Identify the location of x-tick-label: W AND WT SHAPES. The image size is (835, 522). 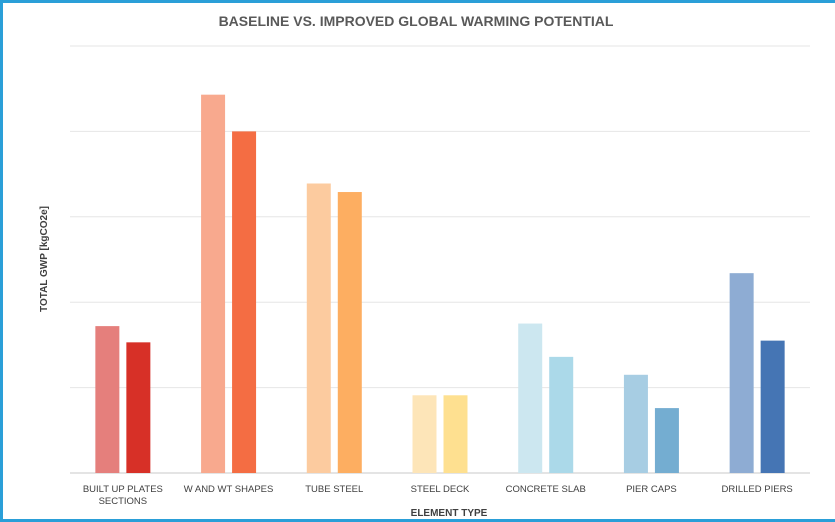
(229, 489).